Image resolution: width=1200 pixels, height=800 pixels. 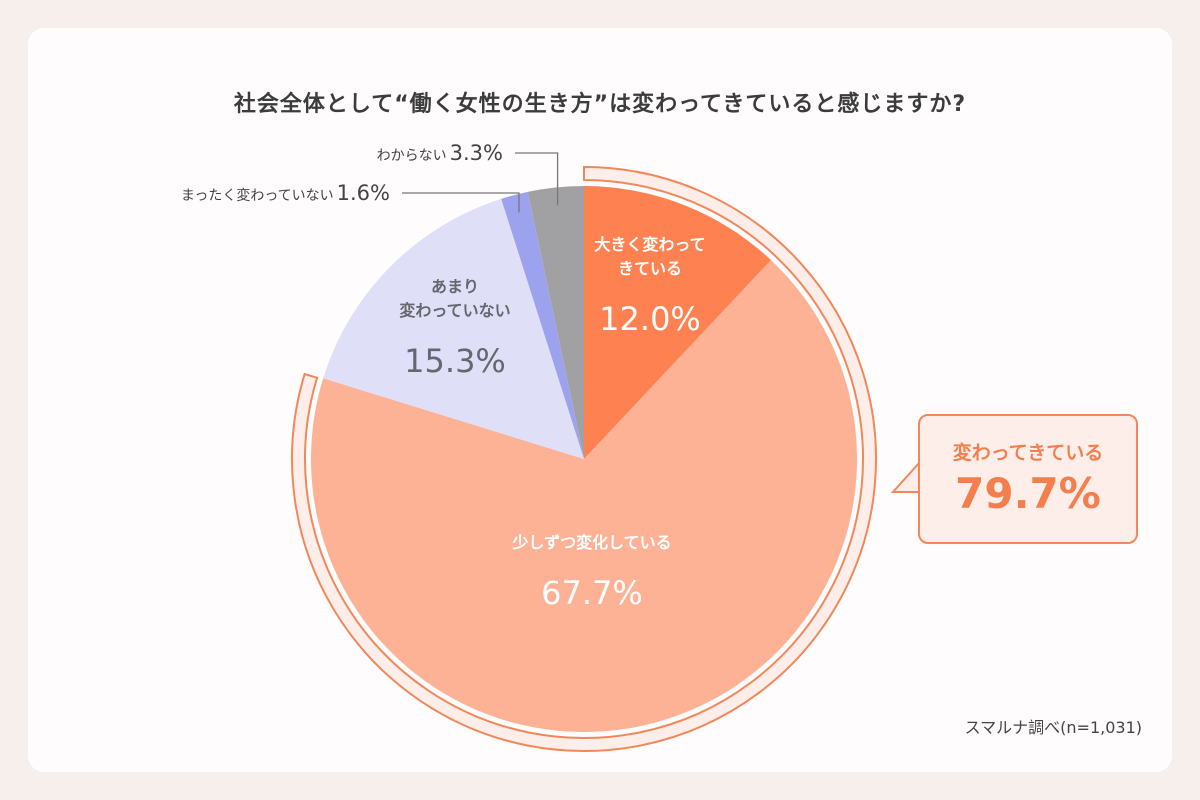 I want to click on slice-label: きている, so click(x=650, y=268).